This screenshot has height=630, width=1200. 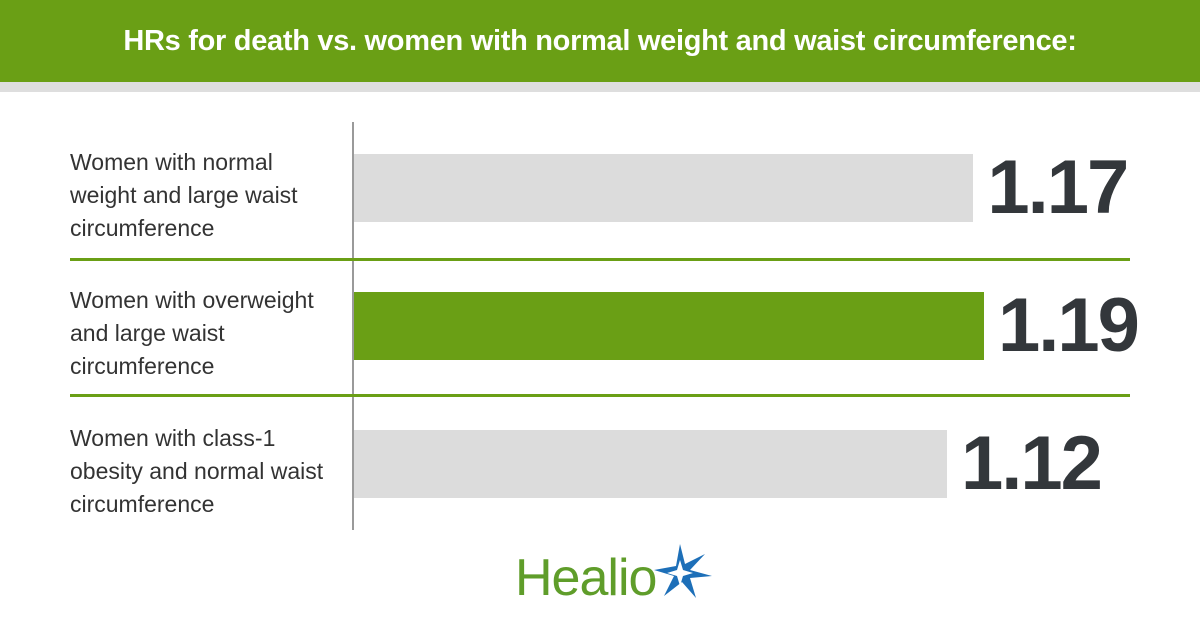 What do you see at coordinates (1058, 187) in the screenshot?
I see `value-label: 1.17` at bounding box center [1058, 187].